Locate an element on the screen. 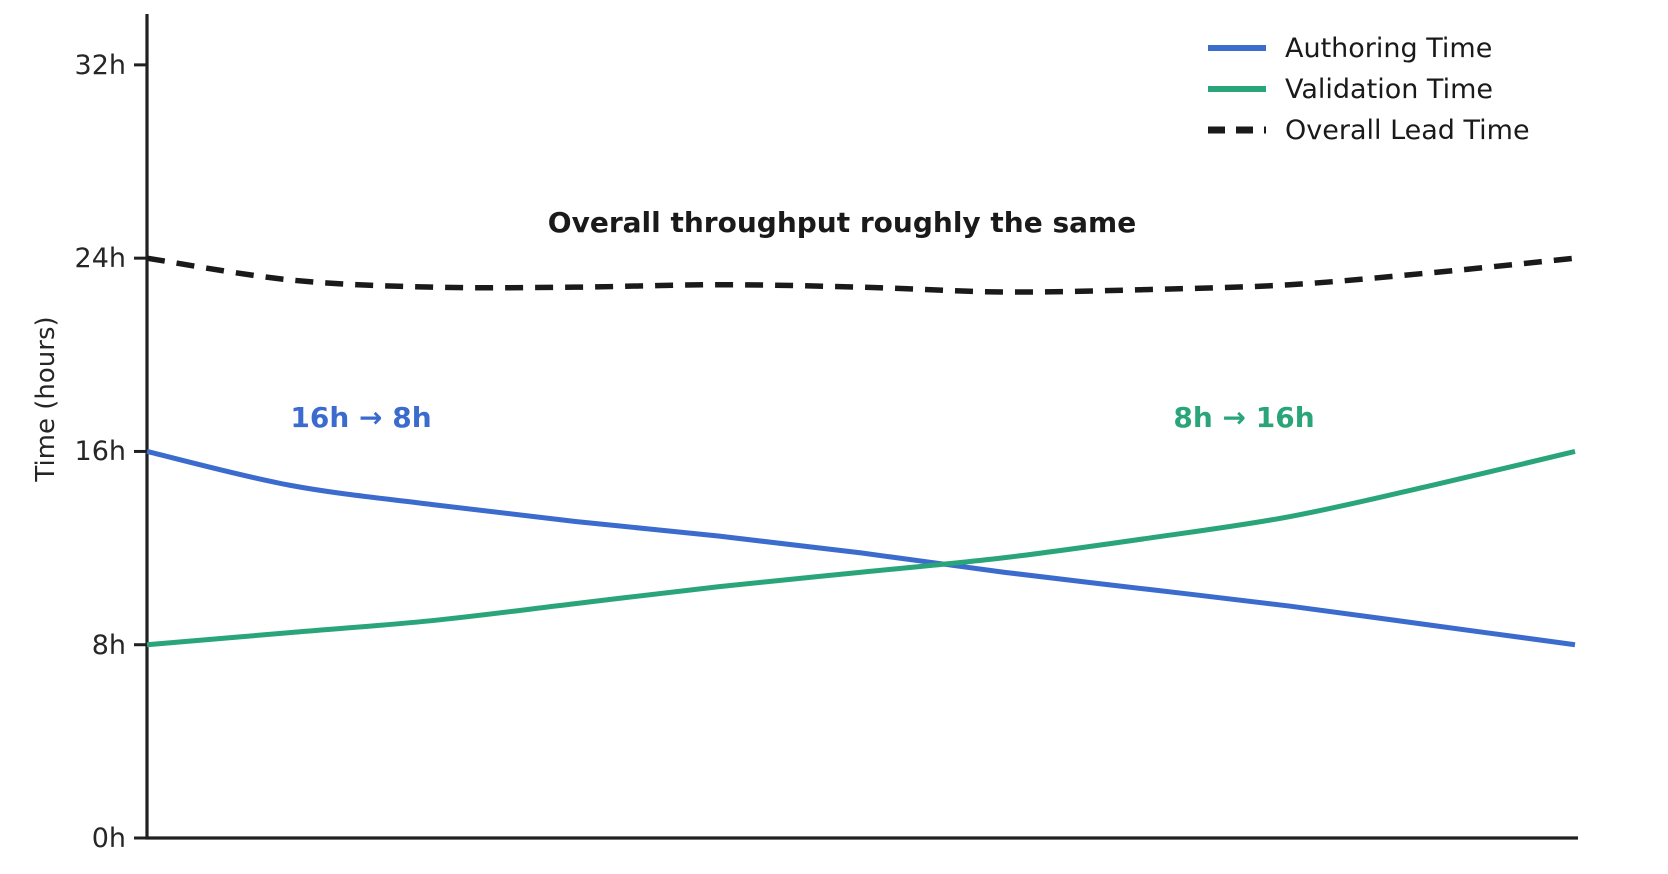 The image size is (1668, 874). annotation-text: 8h → 16h is located at coordinates (1244, 417).